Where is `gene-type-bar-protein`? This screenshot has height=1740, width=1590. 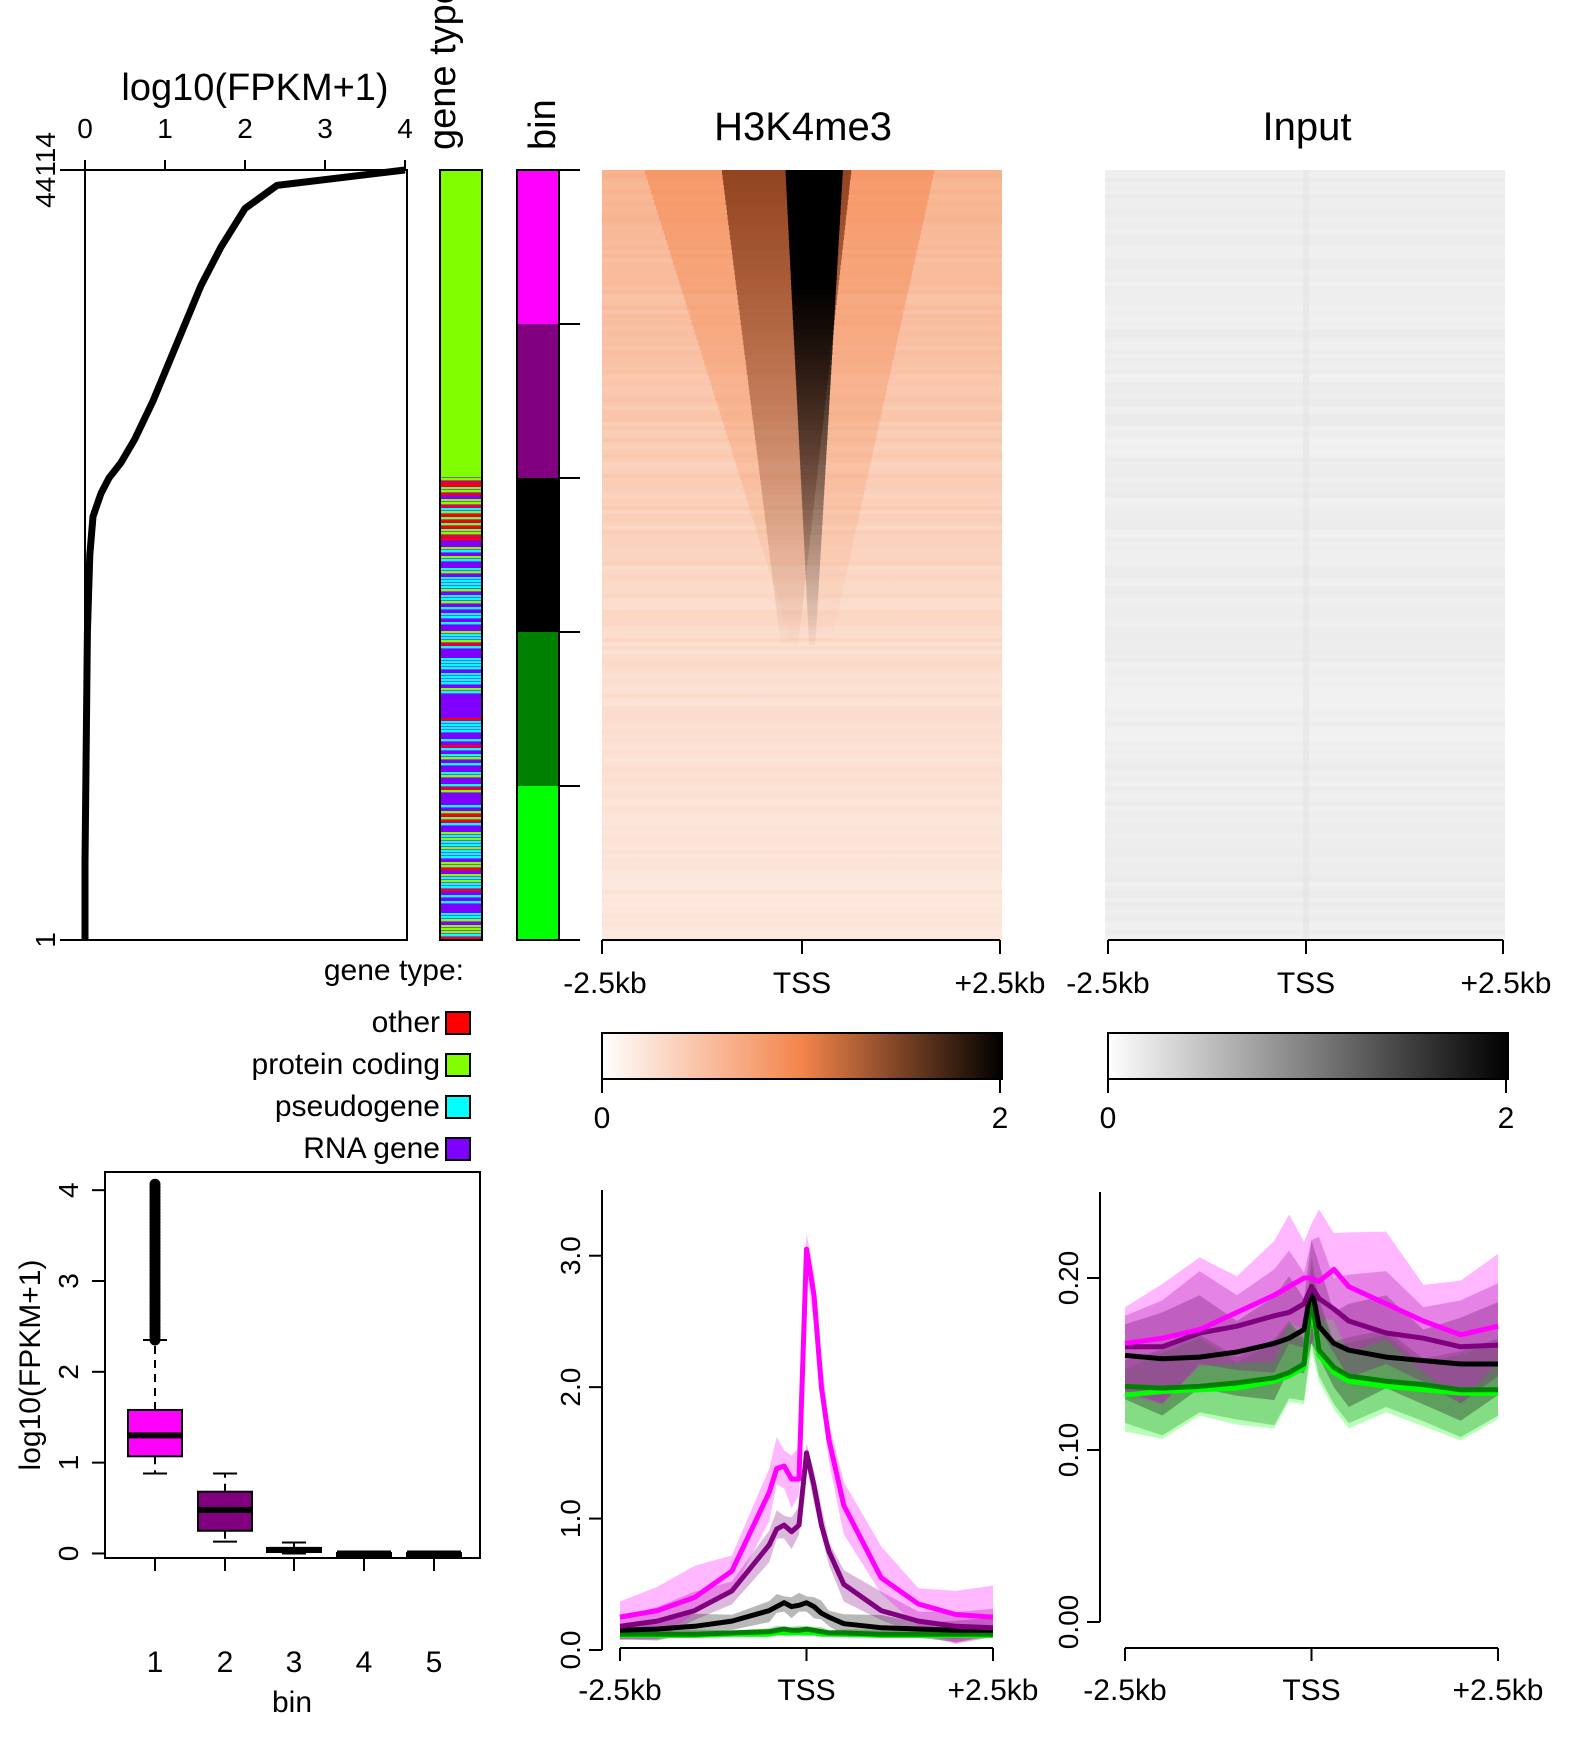 gene-type-bar-protein is located at coordinates (461, 322).